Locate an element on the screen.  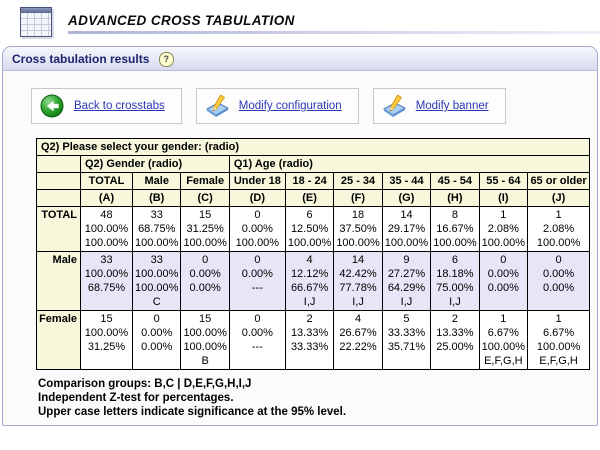
page-title: ADVANCED CROSS TABULATION is located at coordinates (181, 20).